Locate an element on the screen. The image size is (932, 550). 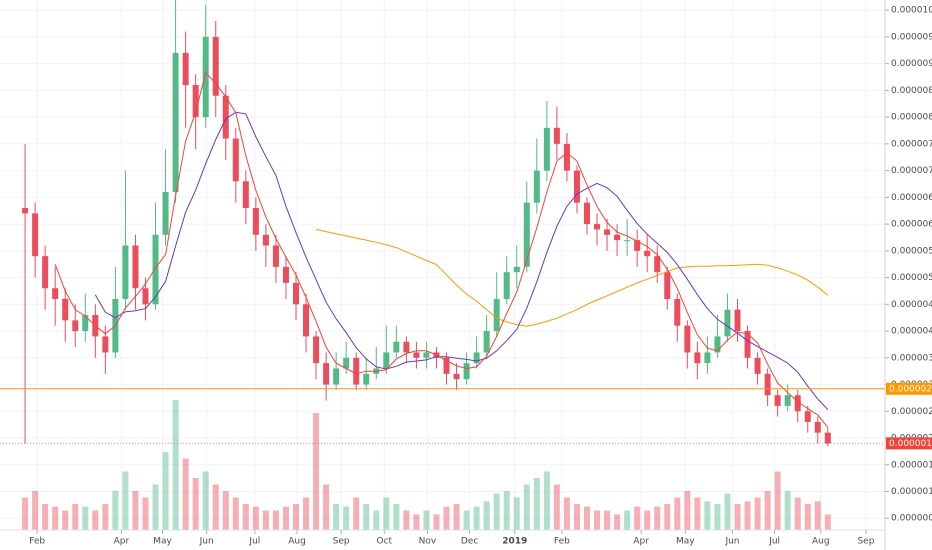
y-tick-label: 0.00000500 is located at coordinates (911, 278).